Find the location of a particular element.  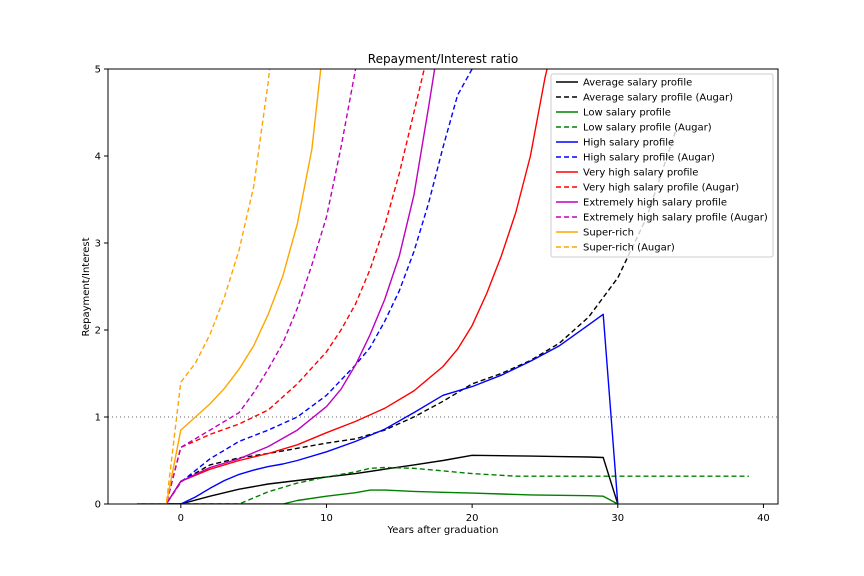

legend-label-5: High salary profile is located at coordinates (628, 143).